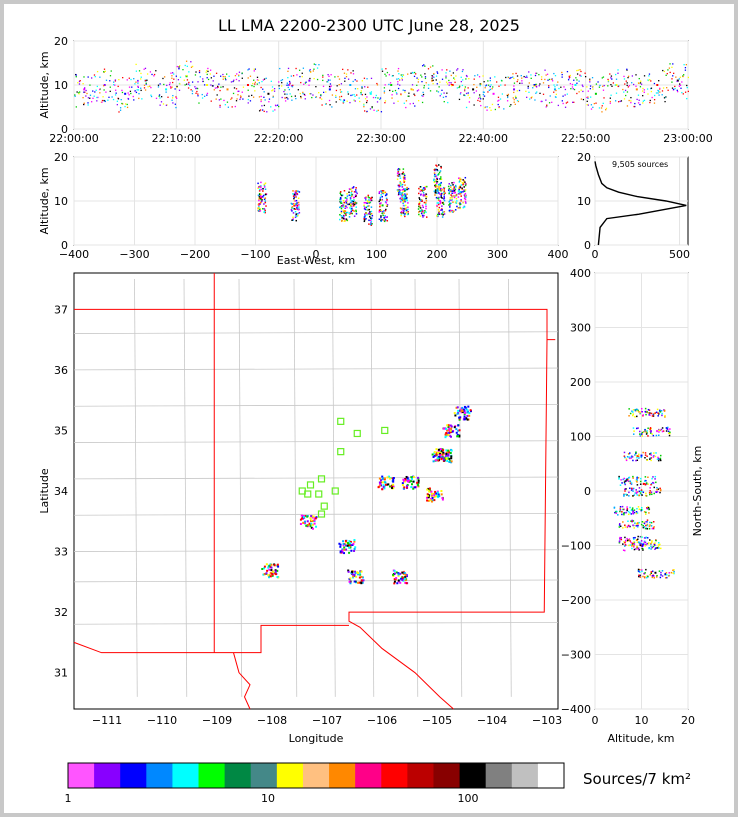  Describe the element at coordinates (352, 201) in the screenshot. I see `east-west-point` at that location.